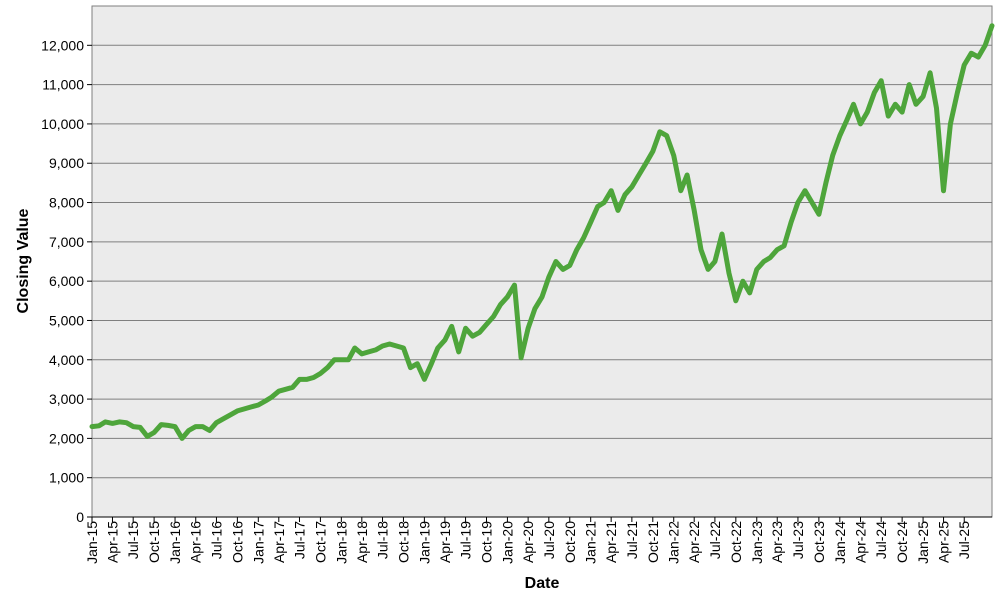 This screenshot has width=1000, height=600. I want to click on x-tick-label: Jul-23, so click(798, 540).